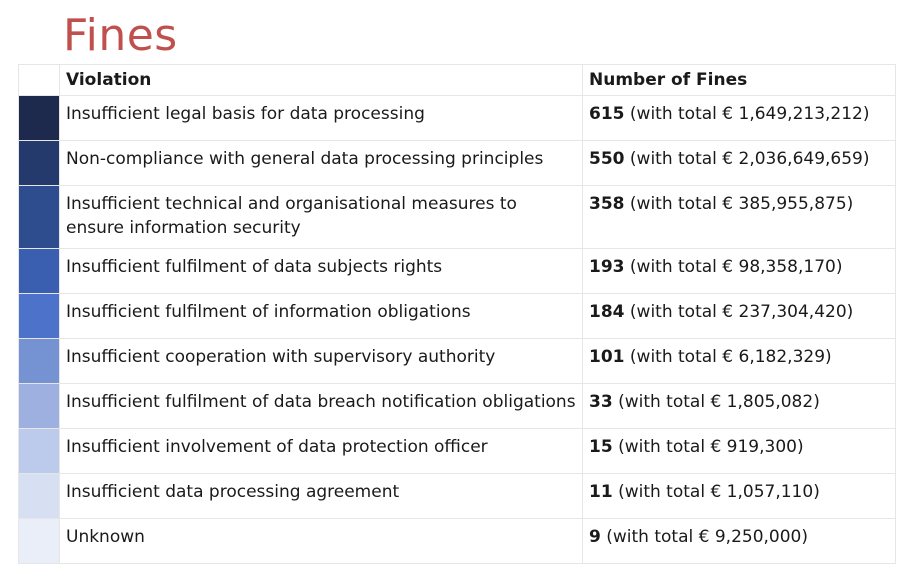  Describe the element at coordinates (739, 80) in the screenshot. I see `fines-column-header: Number of Fines` at that location.